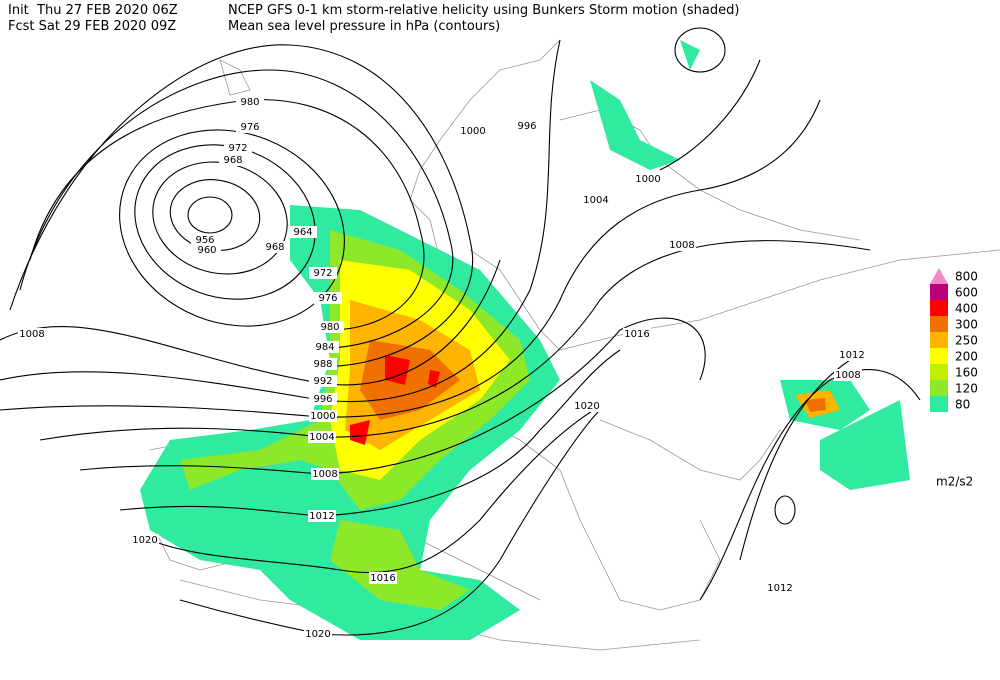 The width and height of the screenshot is (1000, 680). I want to click on contour-label: 988, so click(322, 364).